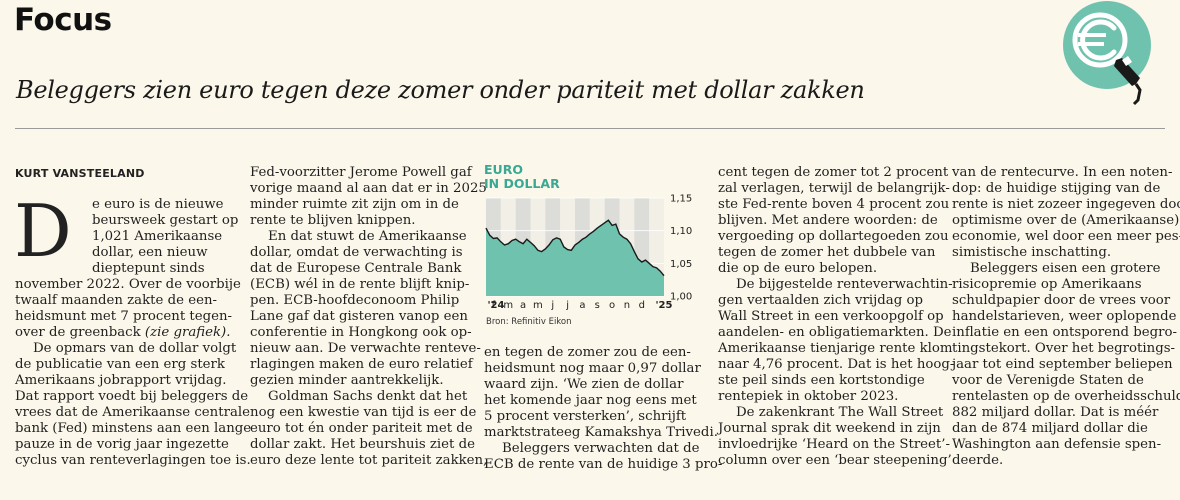 The width and height of the screenshot is (1180, 500). I want to click on x-axis-ticks: '24f m a m j j a s o n d '25, so click(579, 305).